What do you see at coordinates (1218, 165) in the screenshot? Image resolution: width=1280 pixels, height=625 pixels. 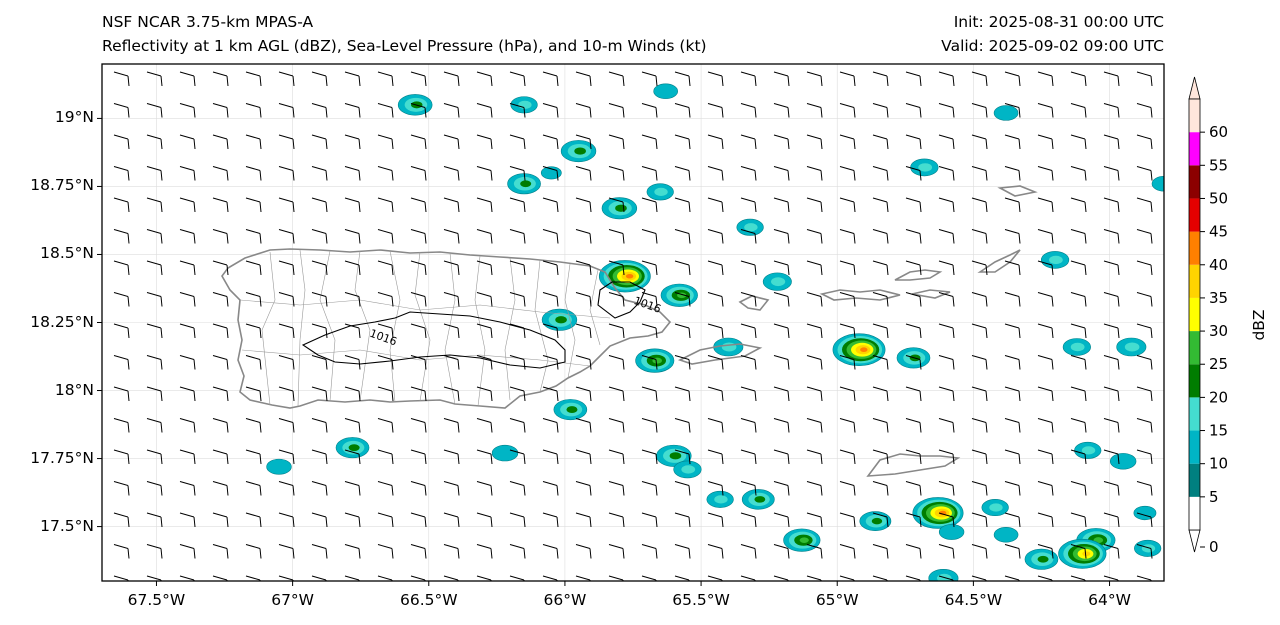 I see `colorbar-tick-label: 55` at bounding box center [1218, 165].